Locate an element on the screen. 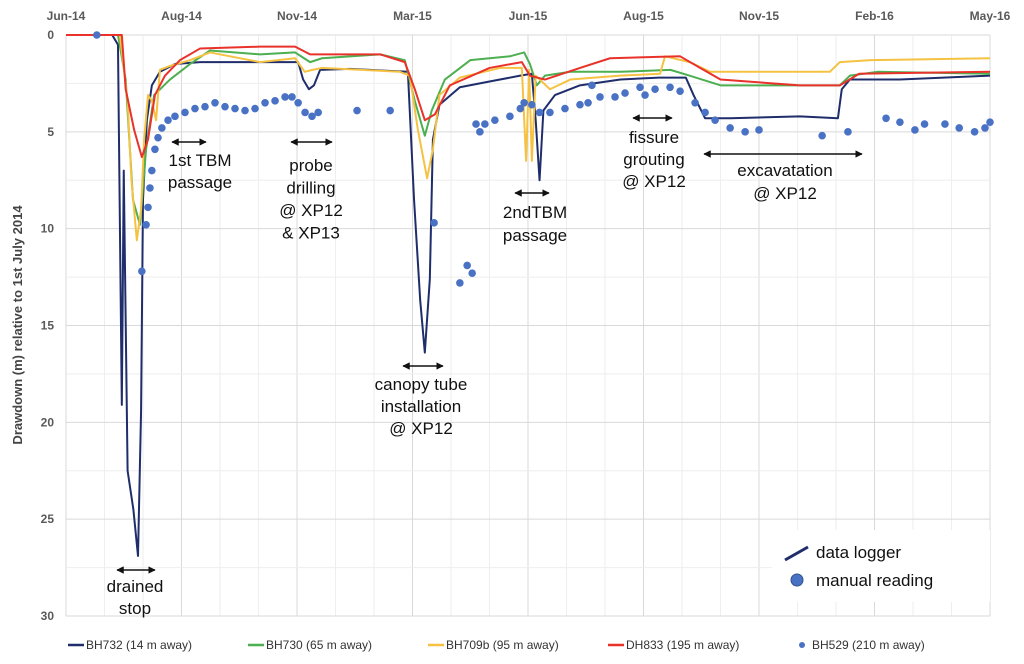  y-tick-label: 10 is located at coordinates (48, 229).